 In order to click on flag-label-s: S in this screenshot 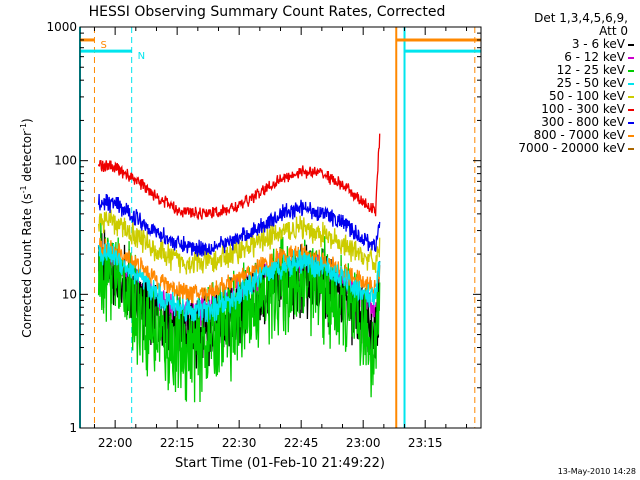, I will do `click(103, 45)`.